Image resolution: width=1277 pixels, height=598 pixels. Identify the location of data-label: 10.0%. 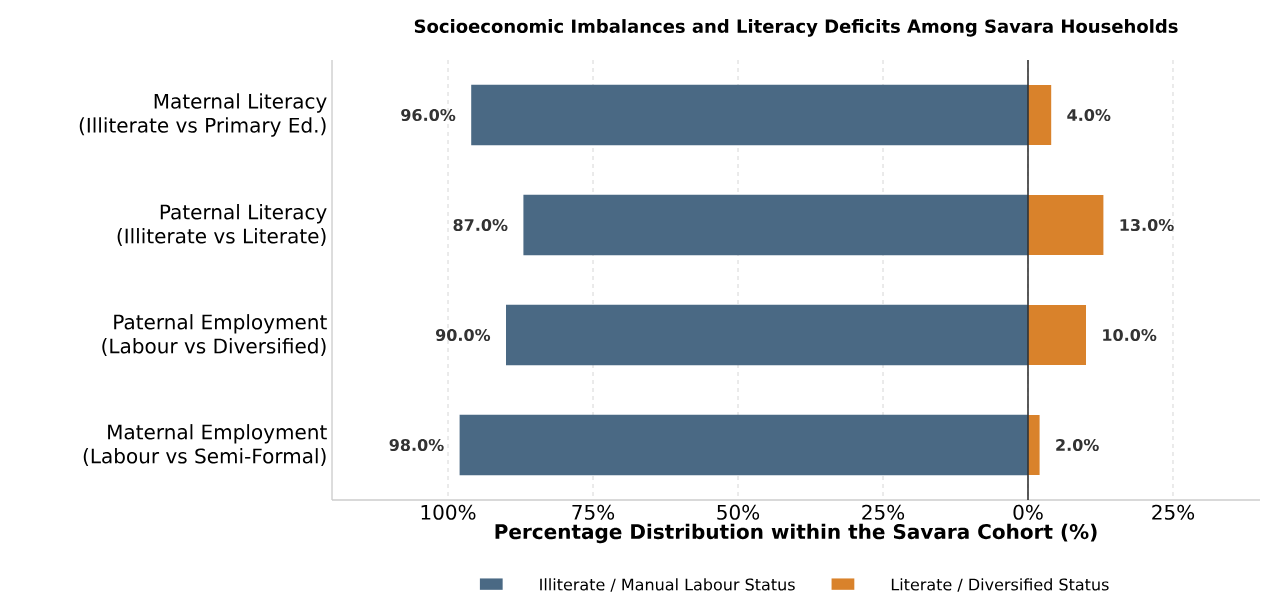
(1130, 335).